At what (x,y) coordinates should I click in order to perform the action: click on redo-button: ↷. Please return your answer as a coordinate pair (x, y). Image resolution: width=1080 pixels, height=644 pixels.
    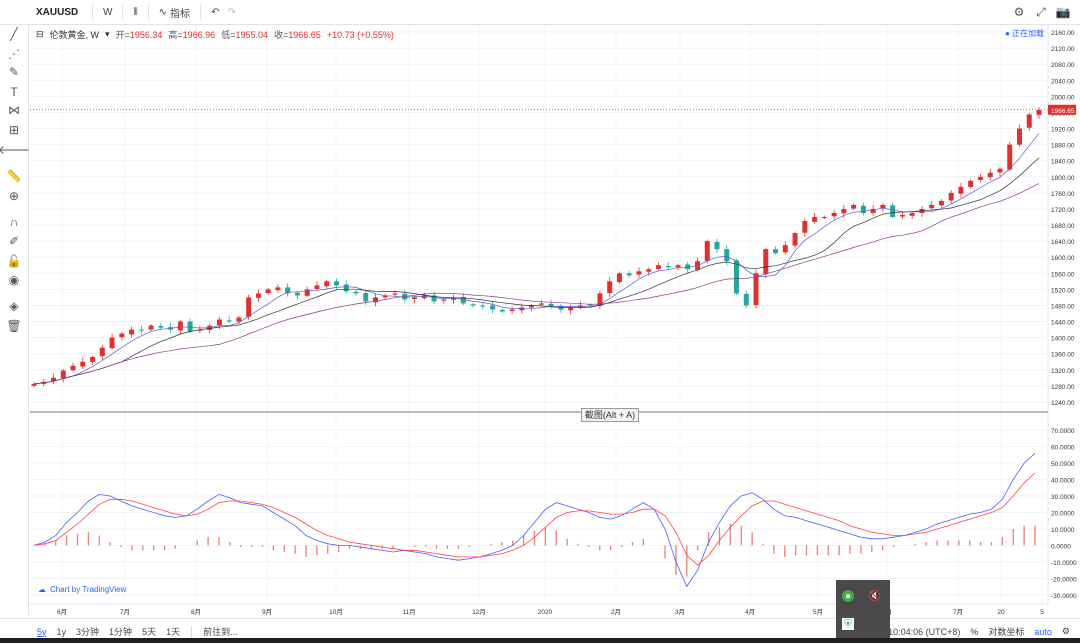
    Looking at the image, I should click on (231, 12).